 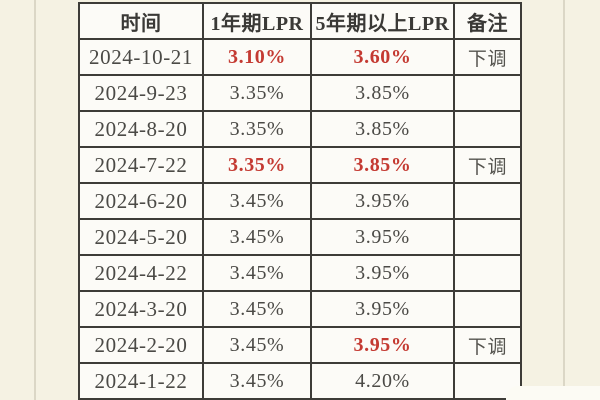 I want to click on corner-overlay, so click(x=553, y=393).